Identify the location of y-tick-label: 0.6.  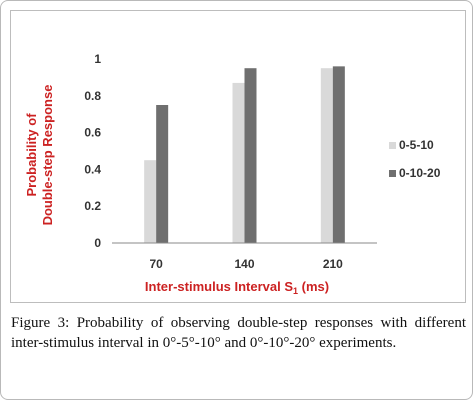
(92, 133).